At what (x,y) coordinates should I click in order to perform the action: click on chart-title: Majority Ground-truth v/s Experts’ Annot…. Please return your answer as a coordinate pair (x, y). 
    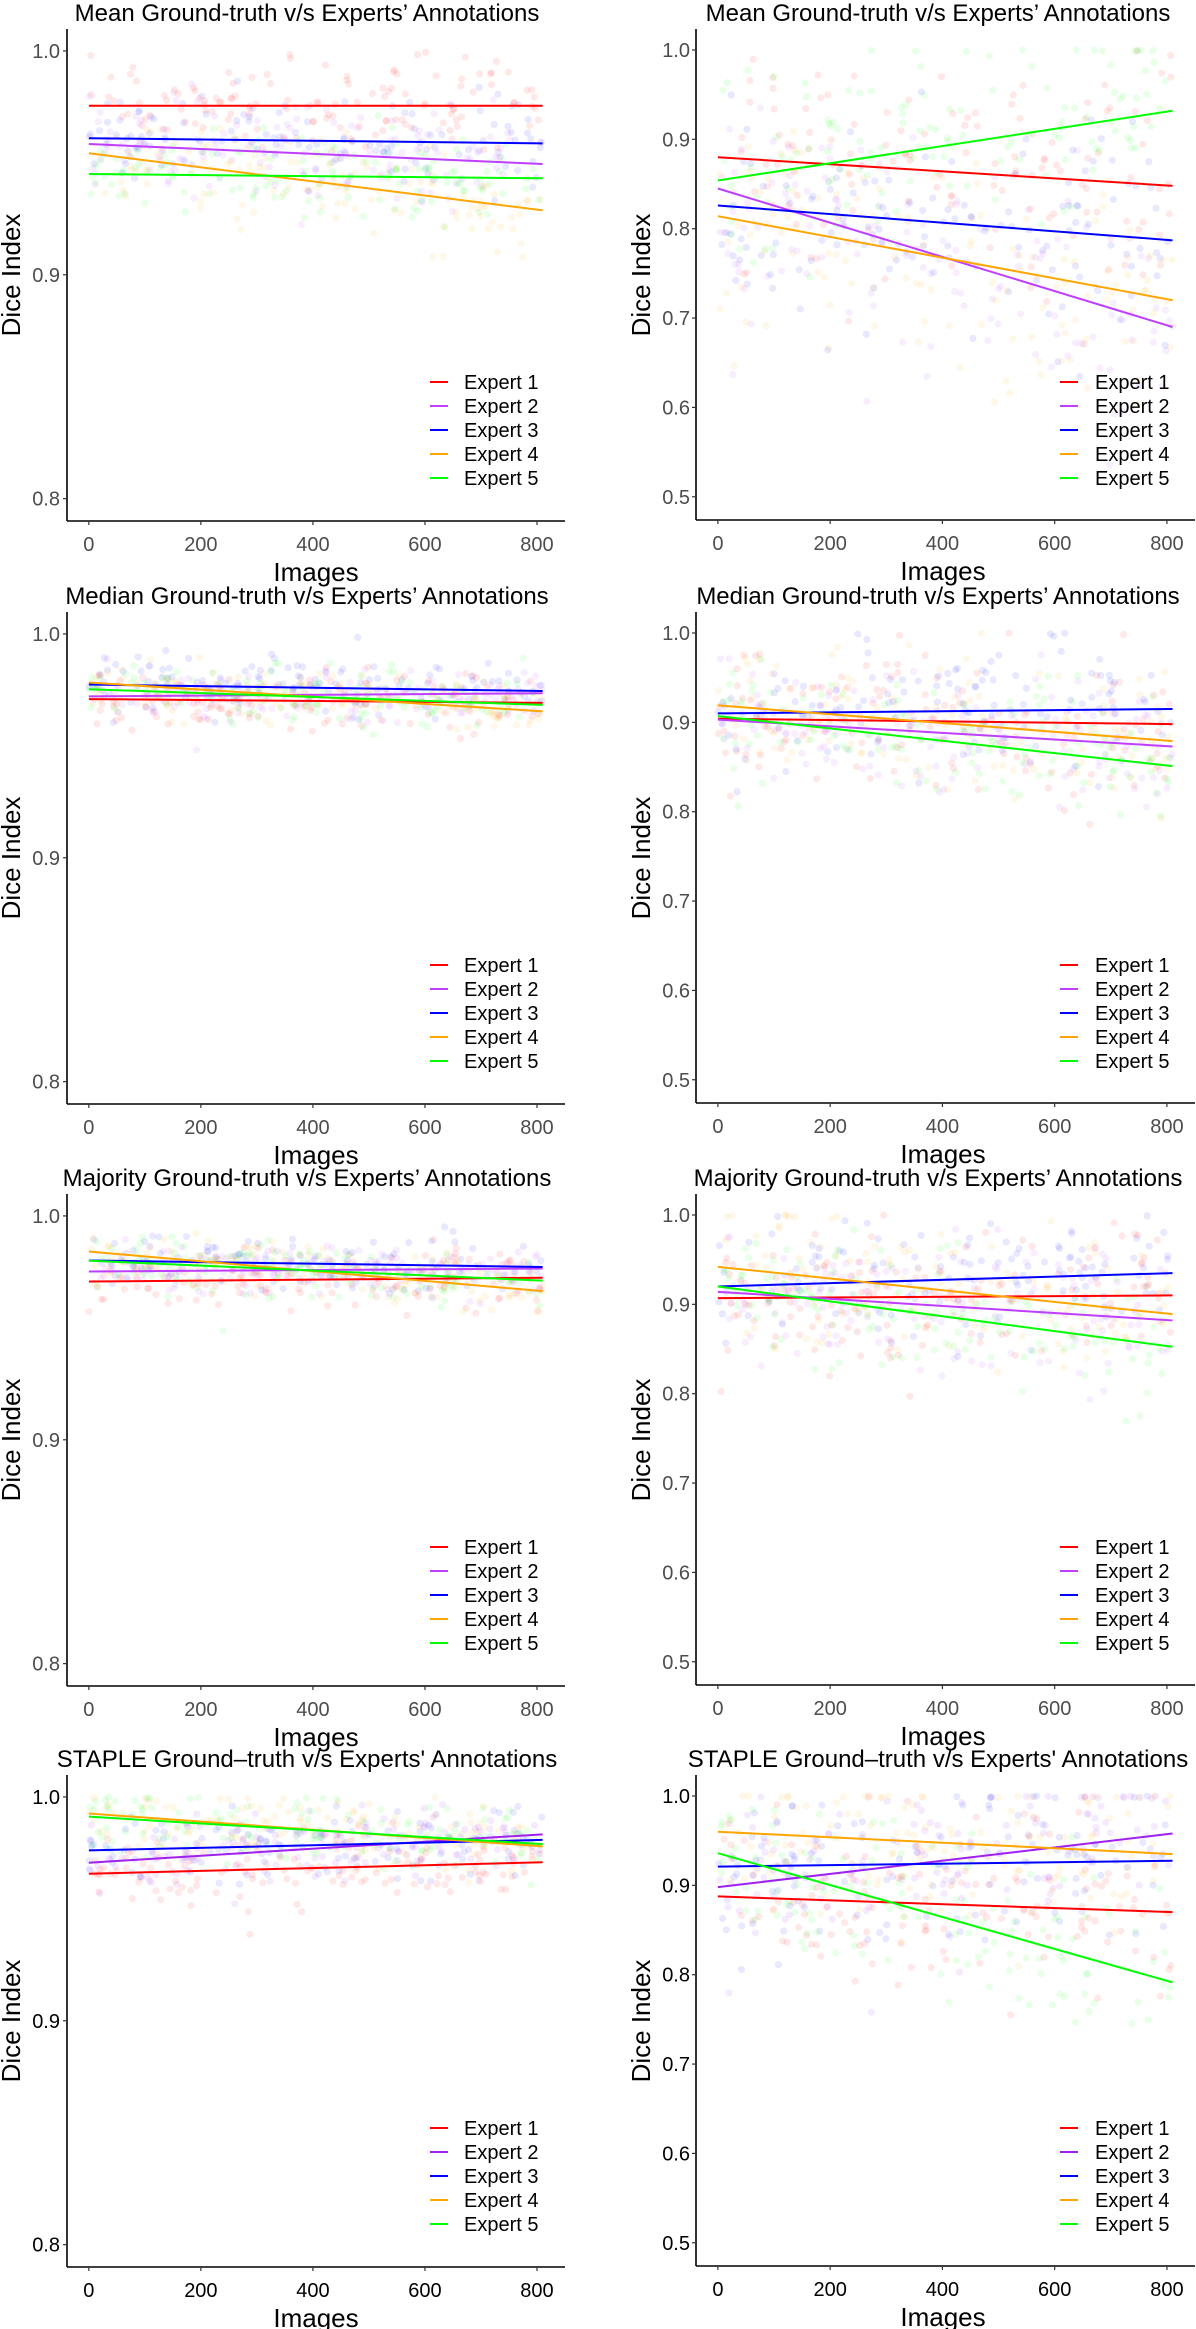
    Looking at the image, I should click on (307, 1178).